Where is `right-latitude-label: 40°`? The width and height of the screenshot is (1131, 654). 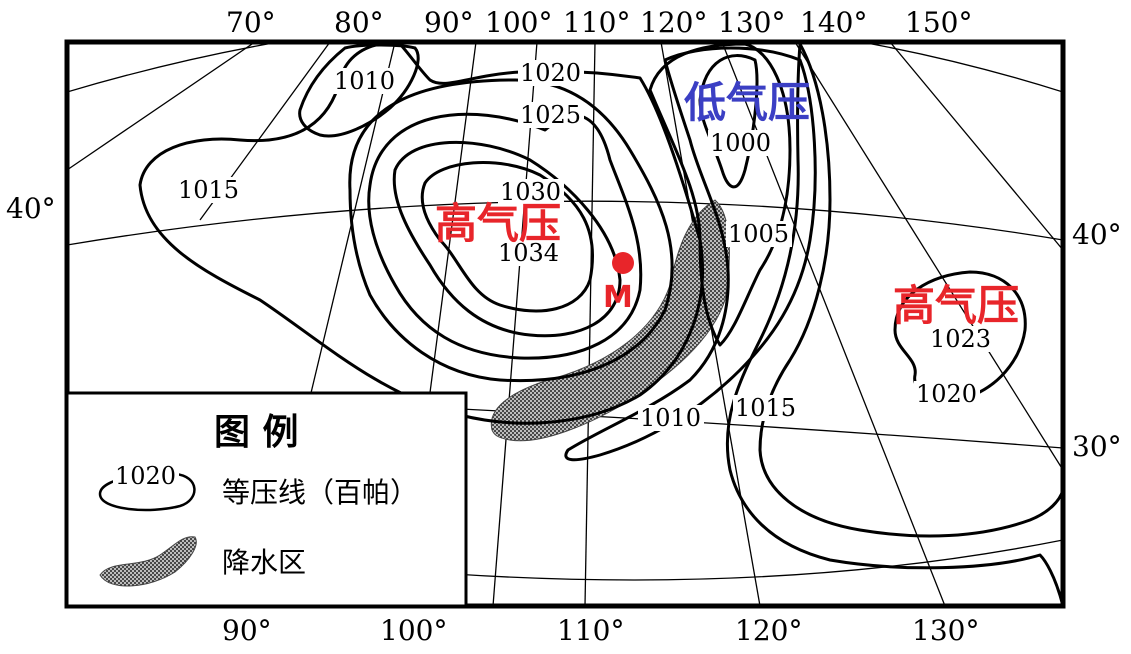
right-latitude-label: 40° is located at coordinates (1097, 234).